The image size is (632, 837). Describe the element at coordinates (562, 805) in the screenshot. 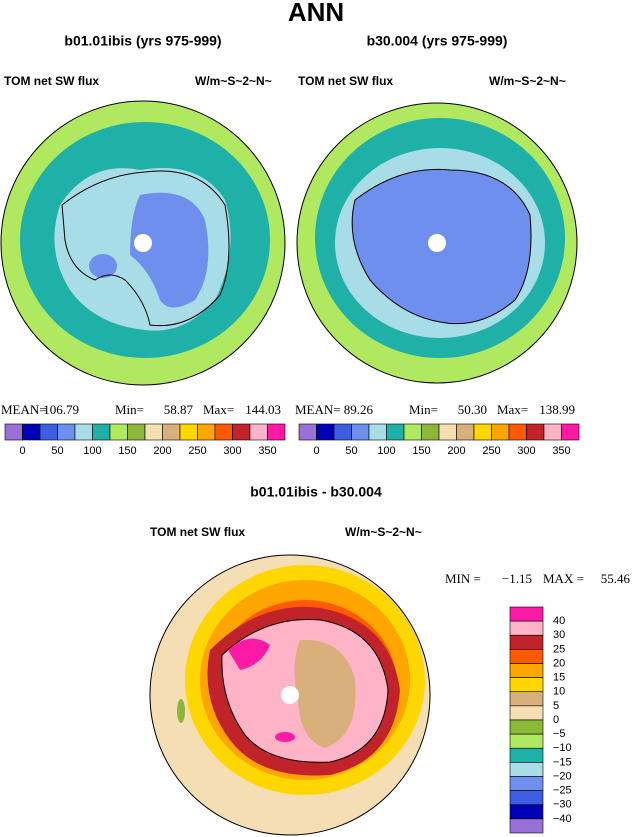

I see `colorbar-label: −30` at that location.